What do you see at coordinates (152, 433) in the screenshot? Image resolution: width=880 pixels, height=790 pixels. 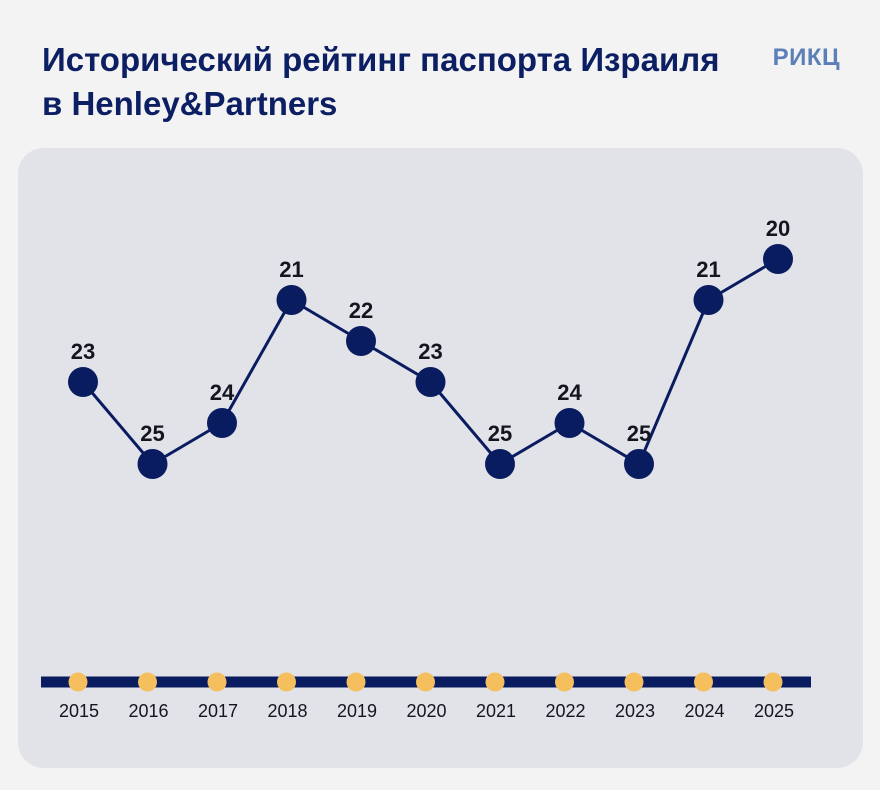 I see `data-label-2016: 25` at bounding box center [152, 433].